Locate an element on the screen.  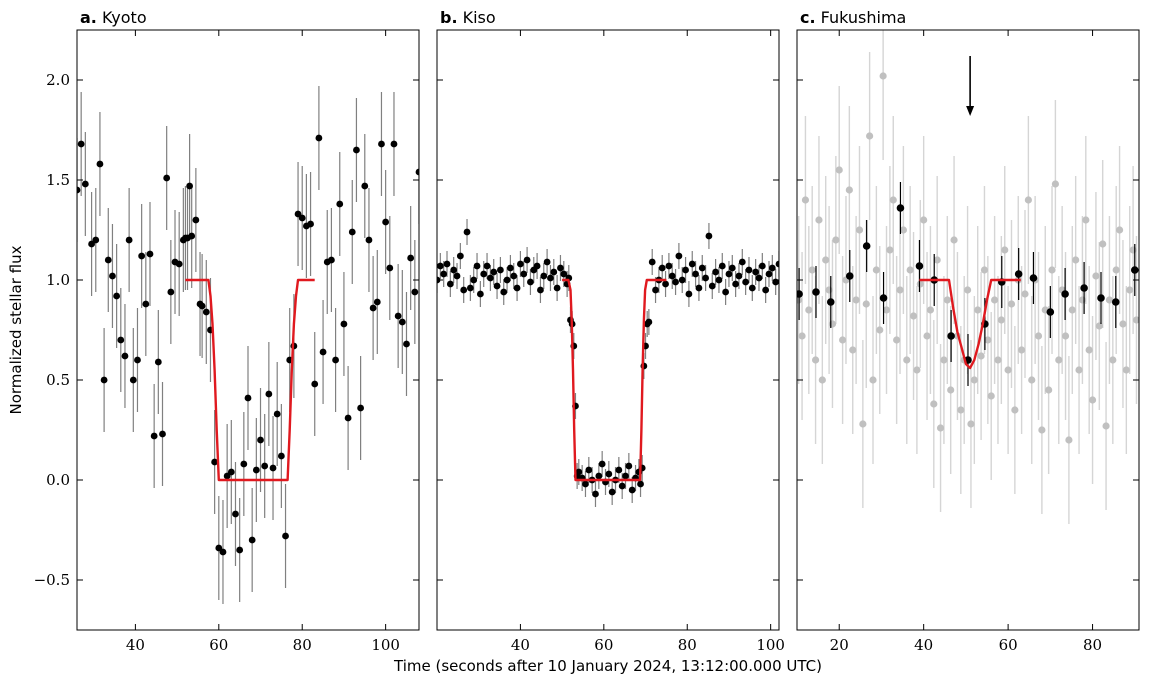
kyoto-model-curve is located at coordinates (250, 380).